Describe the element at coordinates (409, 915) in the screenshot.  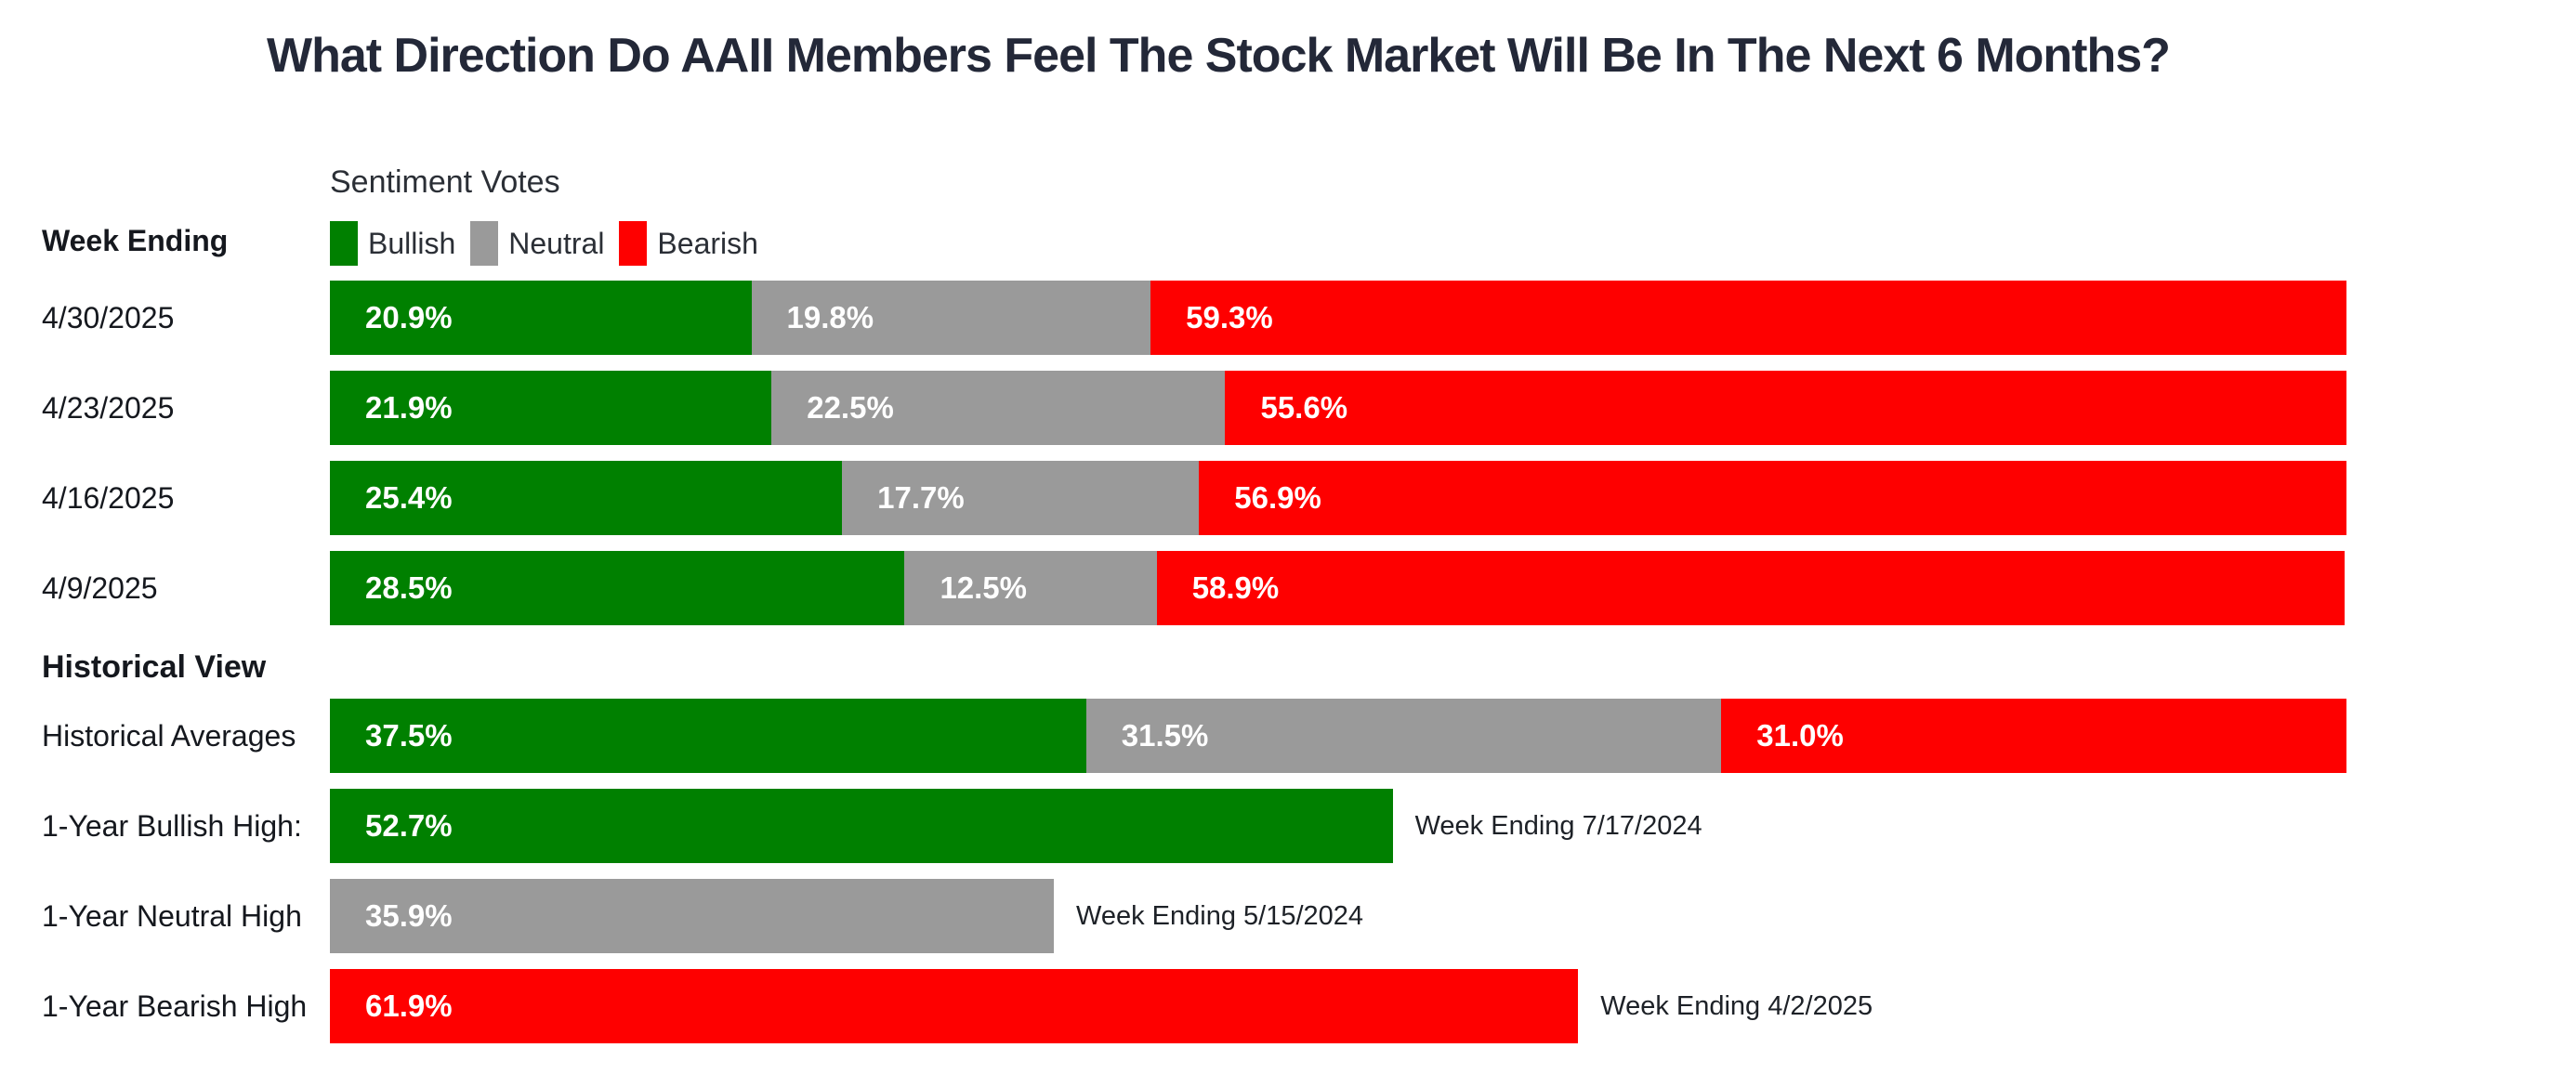
I see `bar-value-label: 35.9%` at that location.